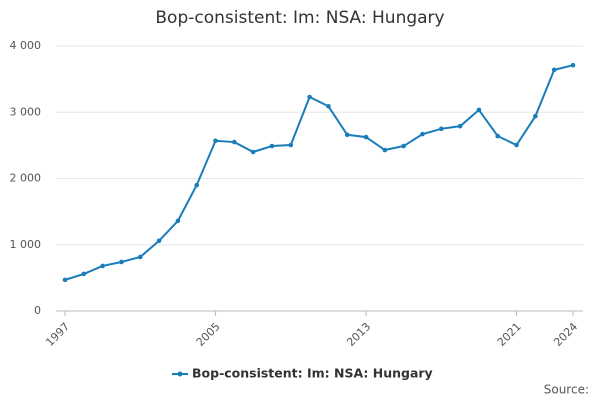 Image resolution: width=600 pixels, height=400 pixels. What do you see at coordinates (57, 334) in the screenshot?
I see `x-tick-label: 1997` at bounding box center [57, 334].